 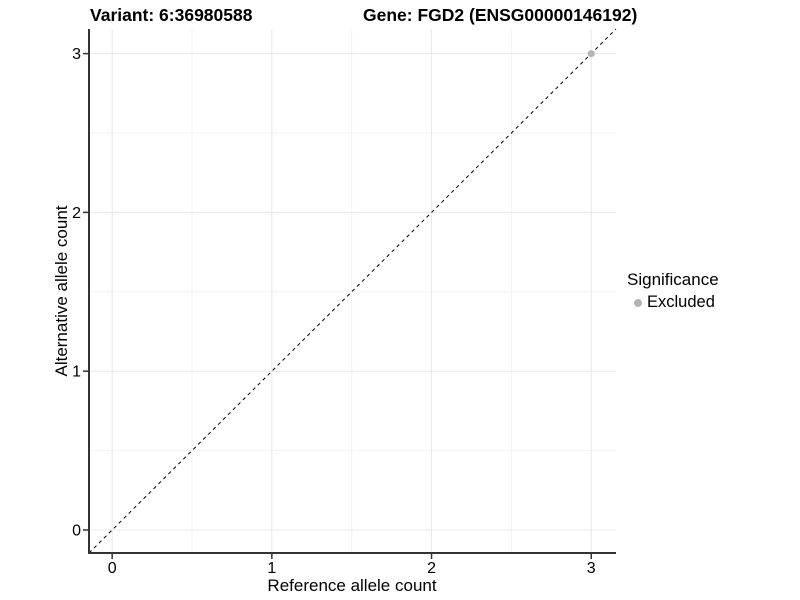 What do you see at coordinates (500, 15) in the screenshot?
I see `gene-title: Gene: FGD2 (ENSG00000146192)` at bounding box center [500, 15].